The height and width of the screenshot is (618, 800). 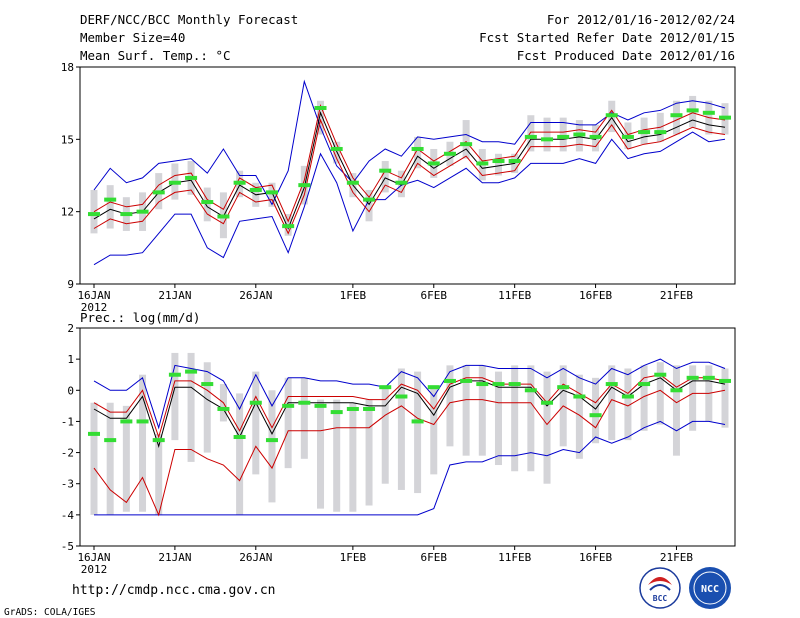 What do you see at coordinates (93, 295) in the screenshot?
I see `x-tick-label: 16JAN` at bounding box center [93, 295].